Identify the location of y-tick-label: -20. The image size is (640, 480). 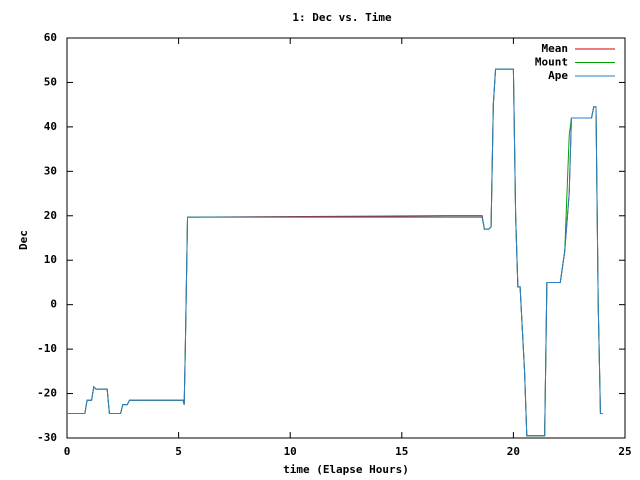
(47, 393).